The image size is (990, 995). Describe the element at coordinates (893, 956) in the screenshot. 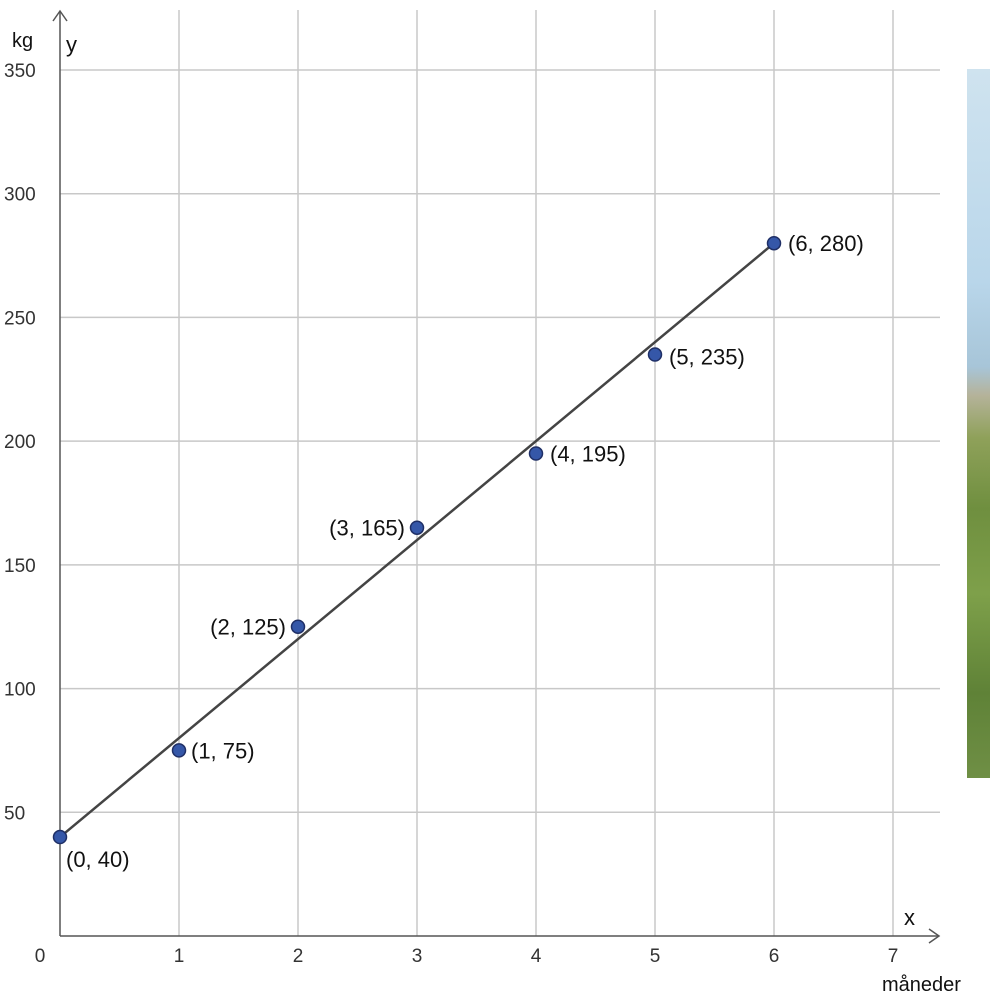

I see `x-tick-label: 7` at that location.